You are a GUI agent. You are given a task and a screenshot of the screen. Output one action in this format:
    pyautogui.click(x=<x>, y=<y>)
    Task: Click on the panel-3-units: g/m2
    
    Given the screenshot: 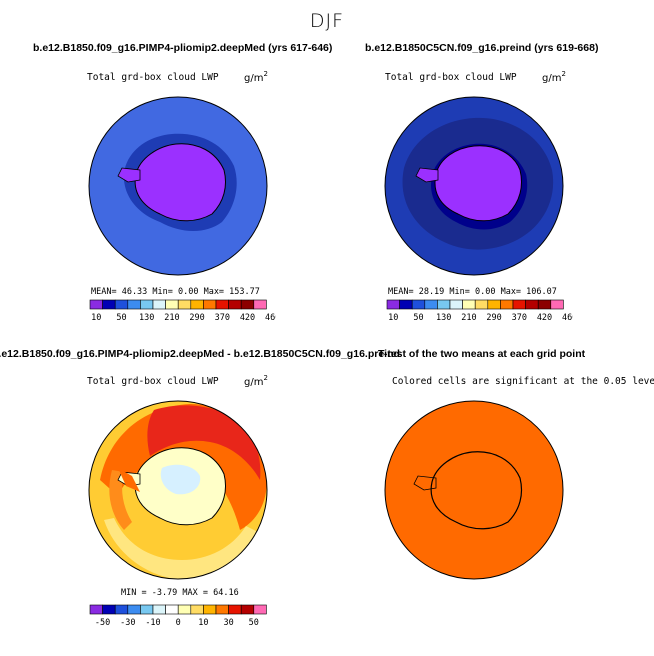 What is the action you would take?
    pyautogui.click(x=256, y=381)
    